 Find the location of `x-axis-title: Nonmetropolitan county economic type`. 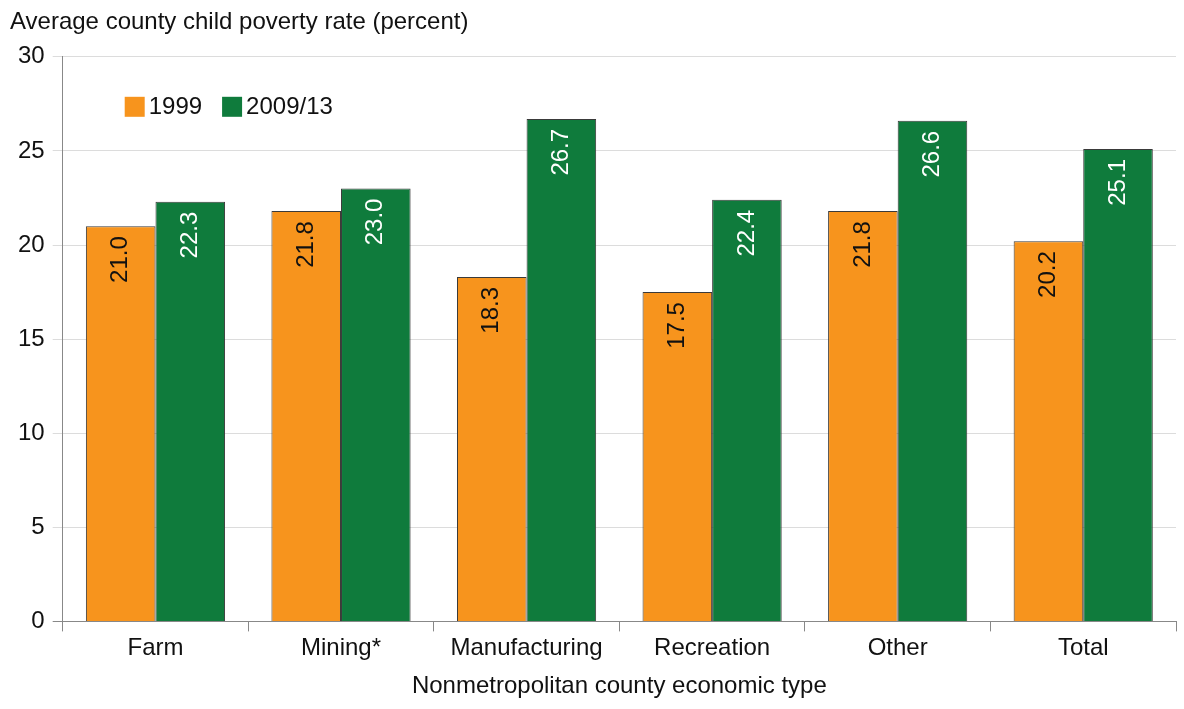

x-axis-title: Nonmetropolitan county economic type is located at coordinates (619, 685).